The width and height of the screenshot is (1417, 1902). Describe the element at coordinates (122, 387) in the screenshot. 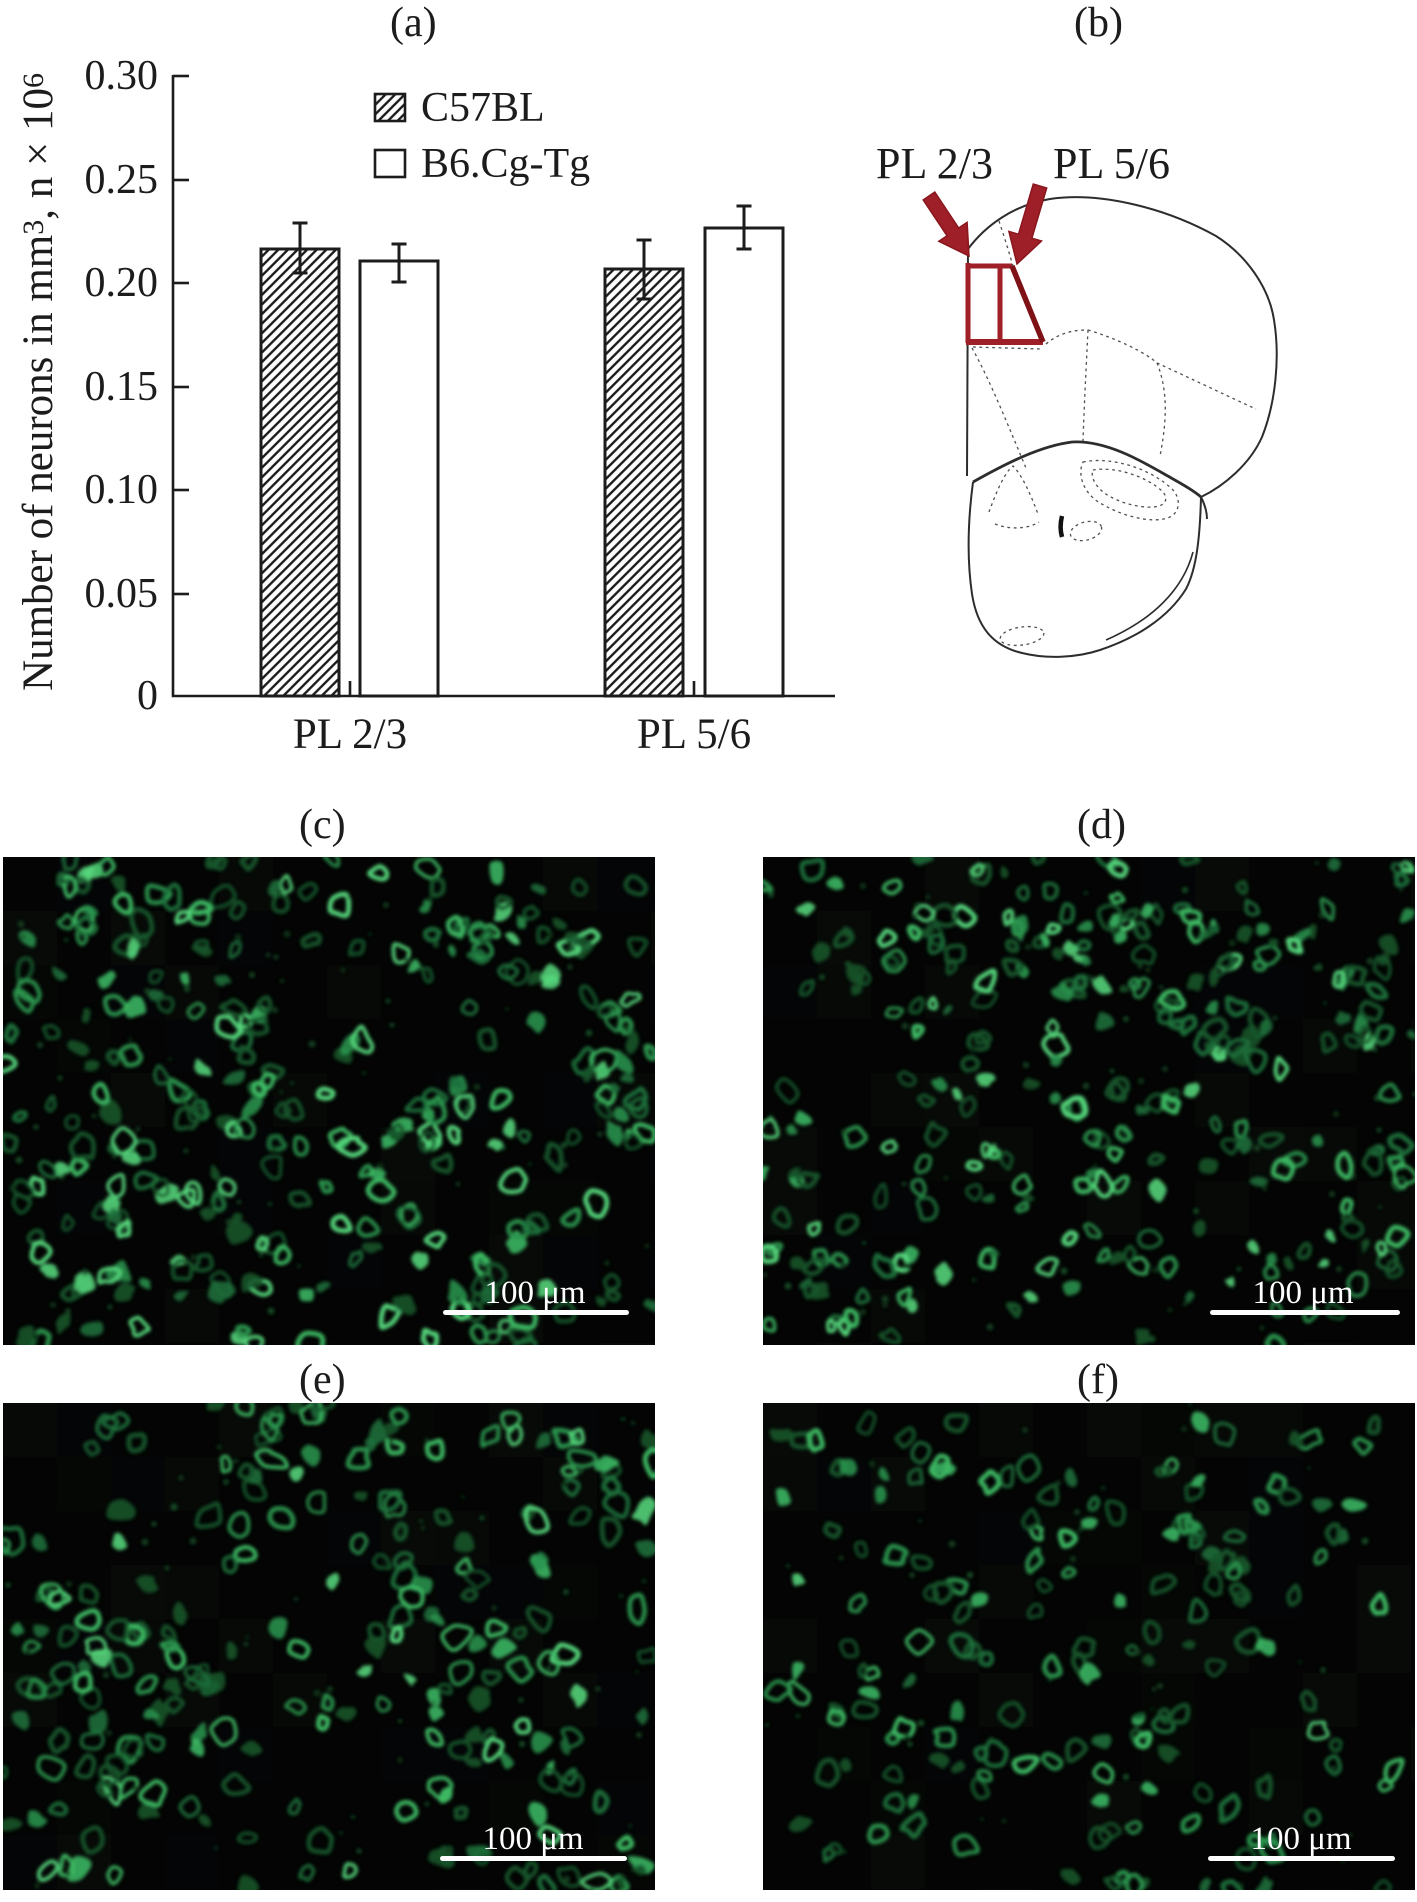

I see `svg-text: 0.15` at that location.